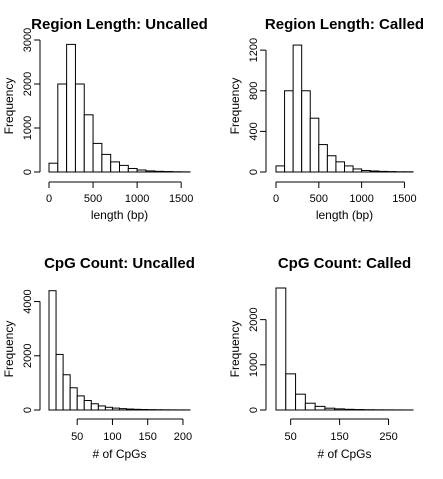 Image resolution: width=443 pixels, height=479 pixels. Describe the element at coordinates (183, 437) in the screenshot. I see `x-tick-label: 200` at that location.